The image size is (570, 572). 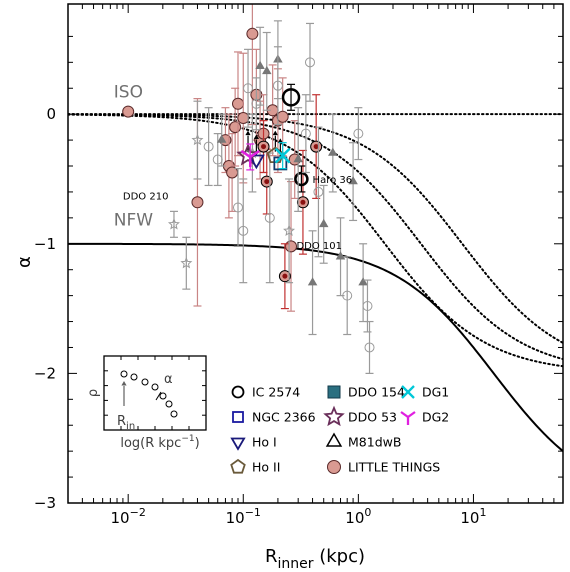 What do you see at coordinates (408, 418) in the screenshot?
I see `legend-marker-tri-magenta` at bounding box center [408, 418].